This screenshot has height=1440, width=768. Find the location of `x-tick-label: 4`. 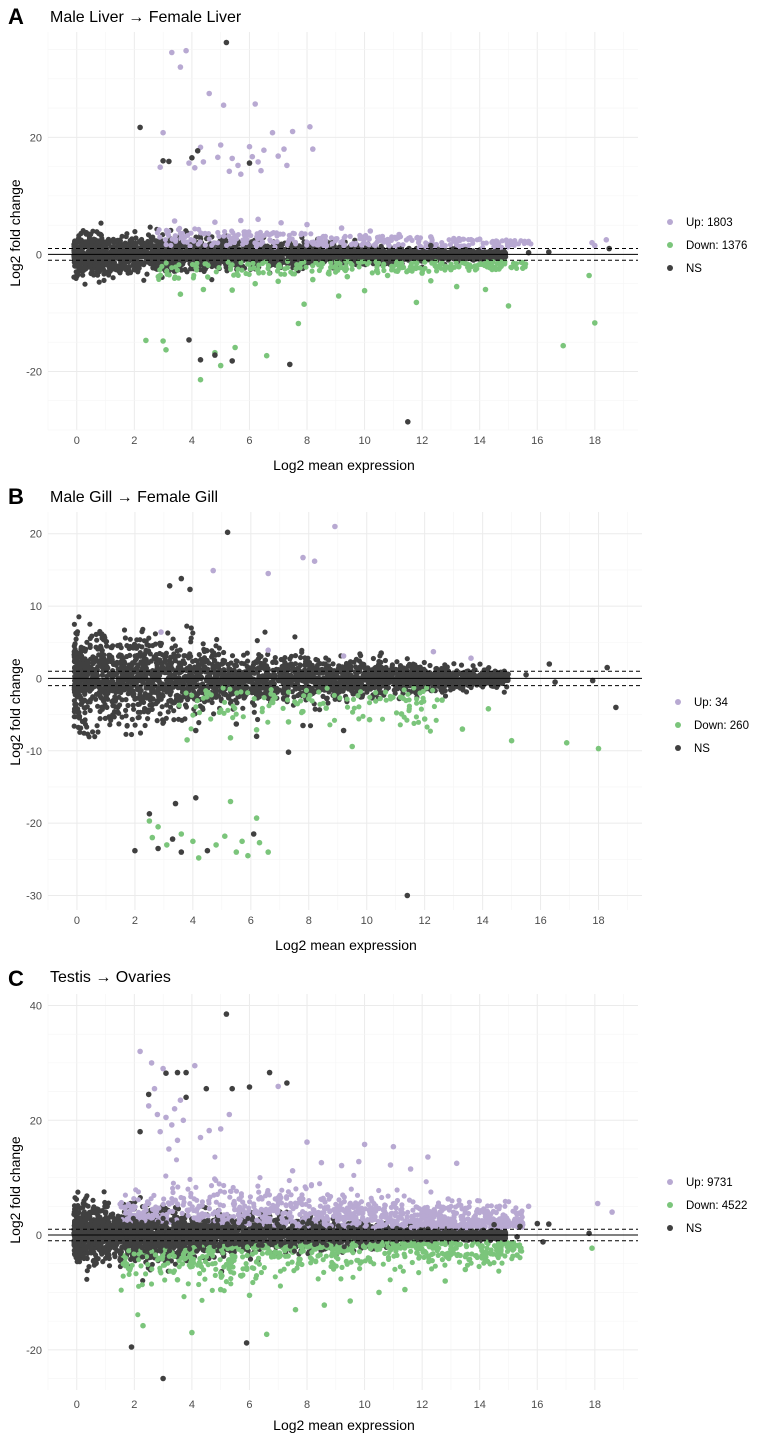

x-tick-label: 4 is located at coordinates (192, 441).